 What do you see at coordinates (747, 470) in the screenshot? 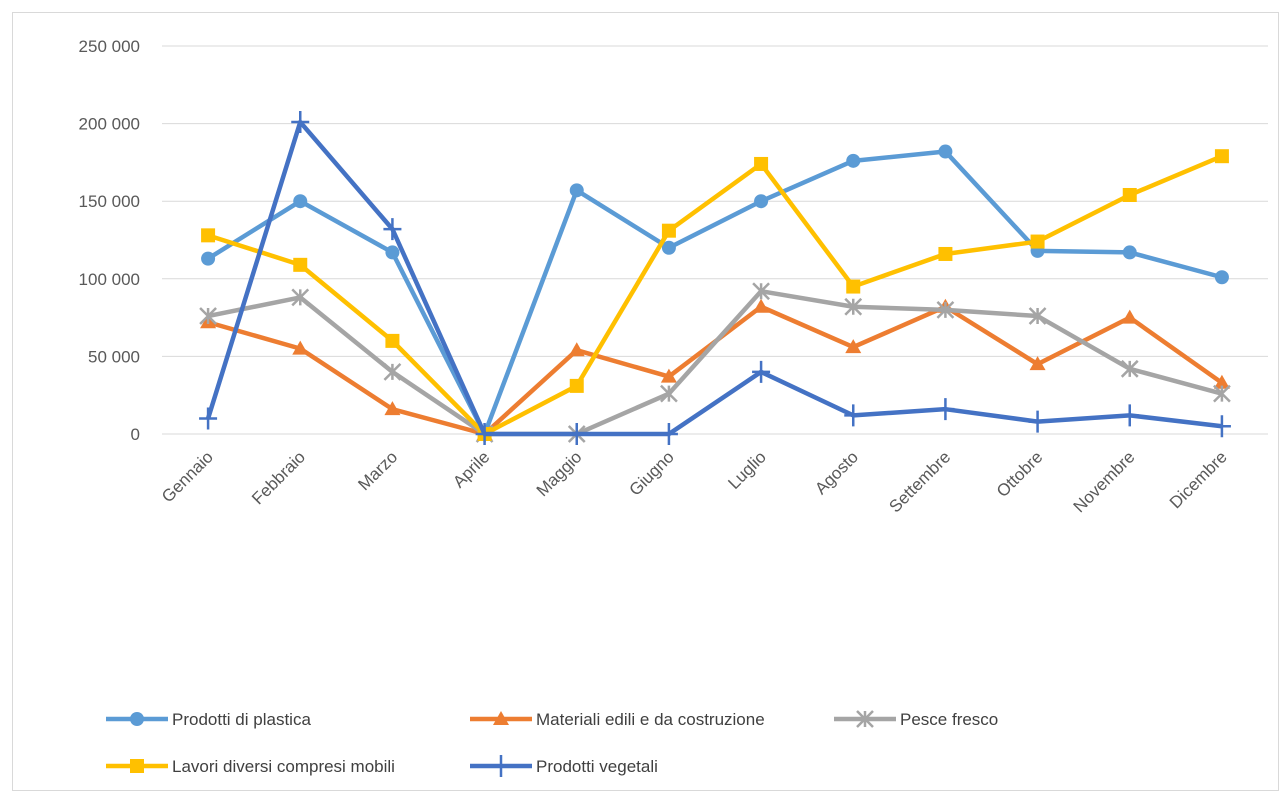
I see `x-tick-label: Luglio` at bounding box center [747, 470].